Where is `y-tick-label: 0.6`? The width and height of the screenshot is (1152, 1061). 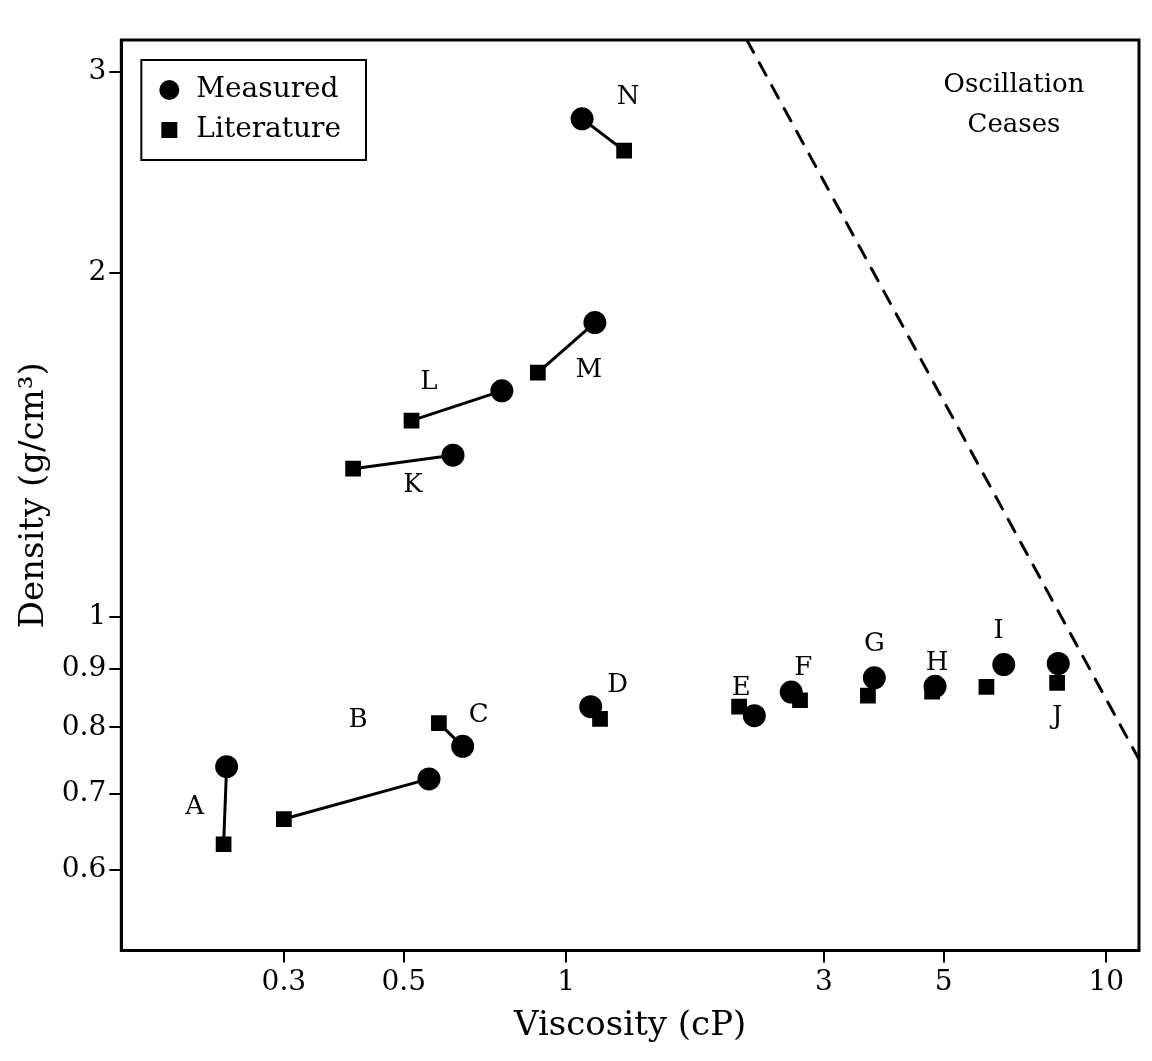
y-tick-label: 0.6 is located at coordinates (84, 868).